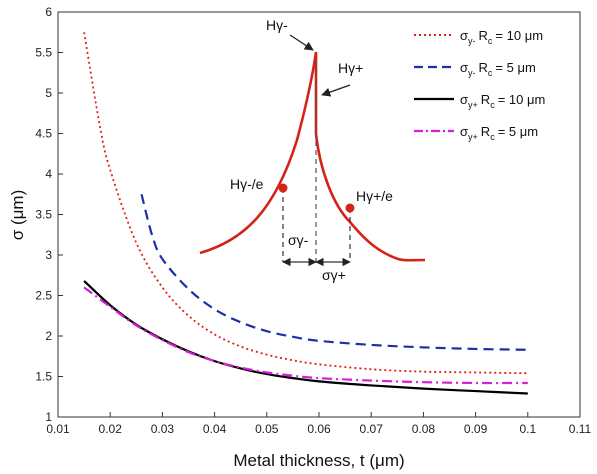 The height and width of the screenshot is (474, 597). I want to click on y-tick-label: 1.5, so click(43, 377).